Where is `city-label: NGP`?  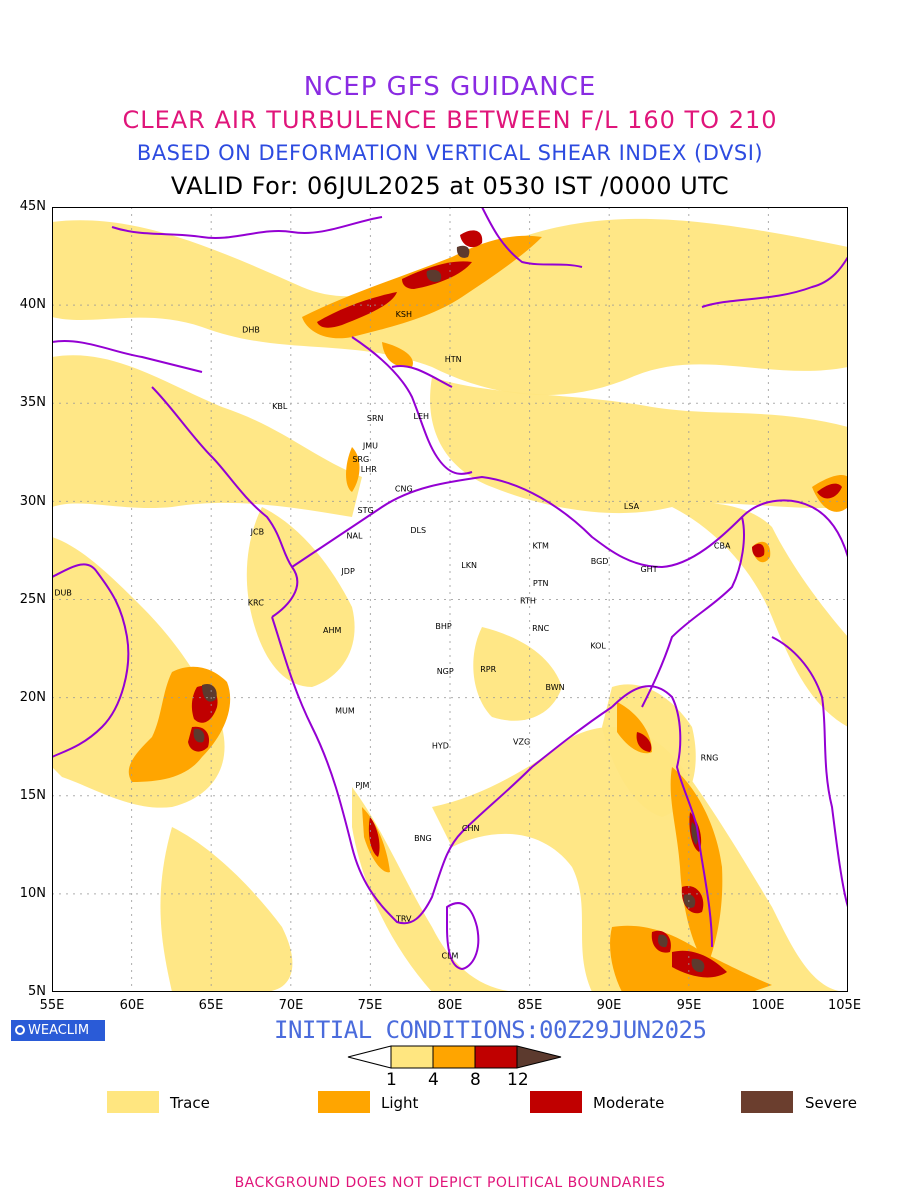
city-label: NGP is located at coordinates (445, 671).